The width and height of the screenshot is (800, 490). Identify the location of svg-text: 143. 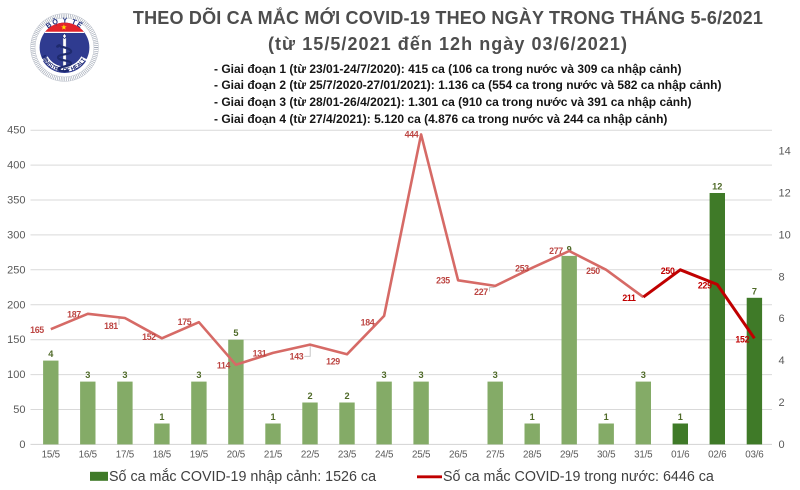
(297, 357).